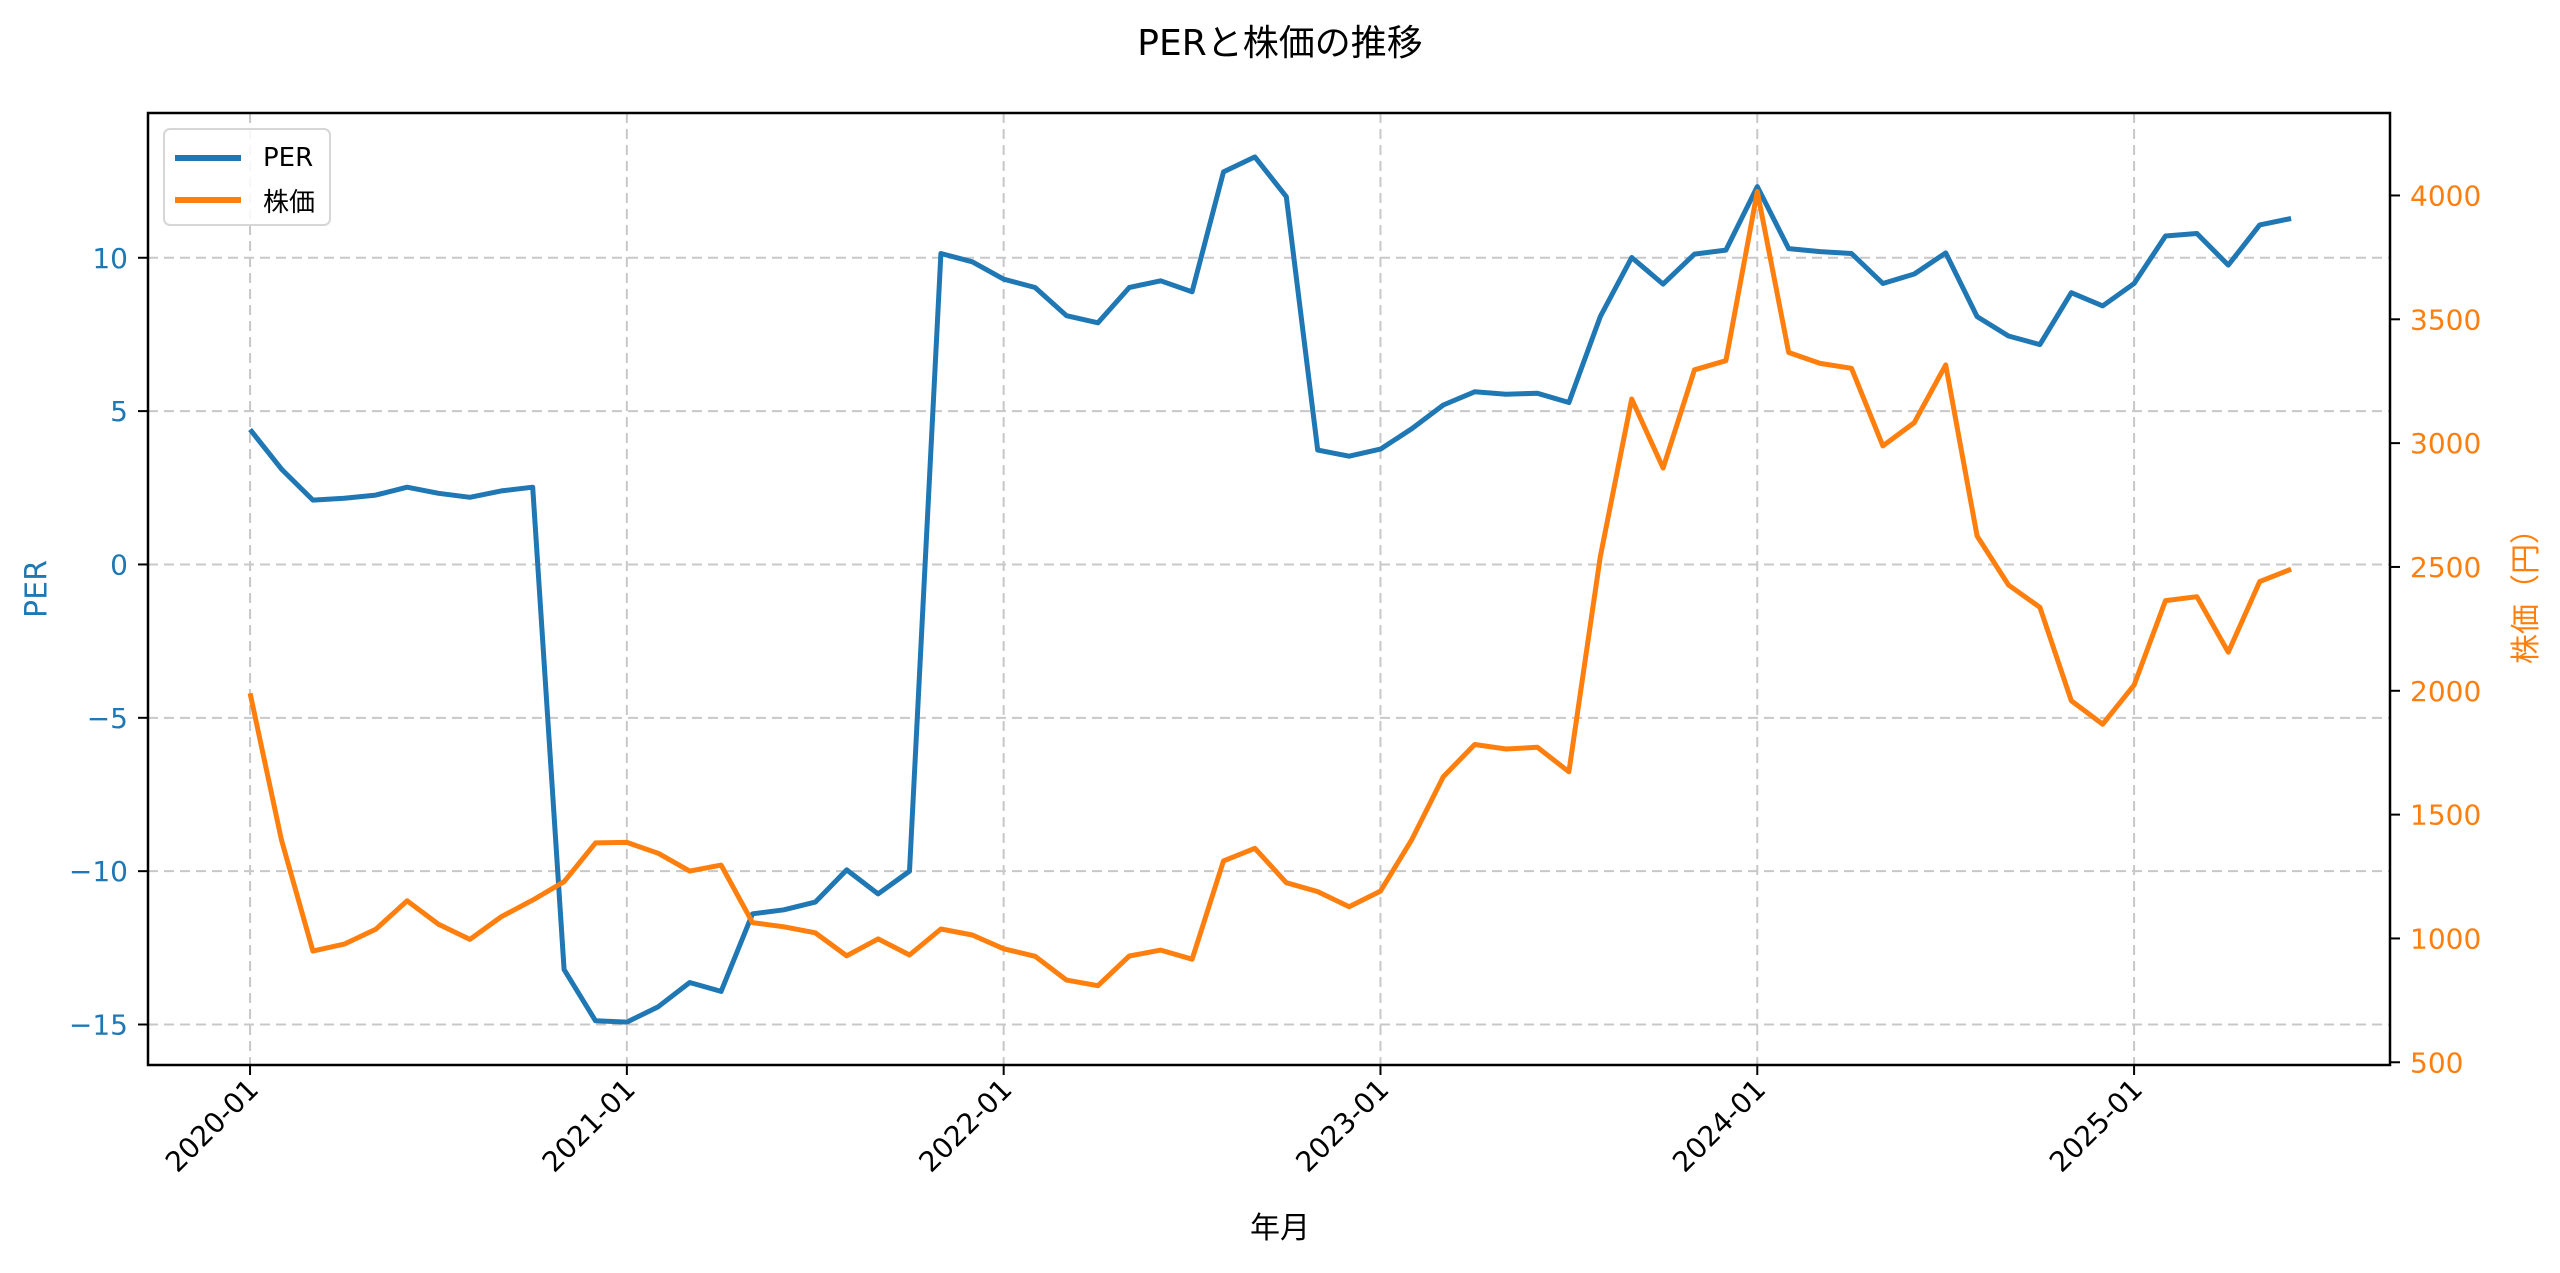 The width and height of the screenshot is (2560, 1273). What do you see at coordinates (110, 258) in the screenshot?
I see `y-tick-label-left: 10` at bounding box center [110, 258].